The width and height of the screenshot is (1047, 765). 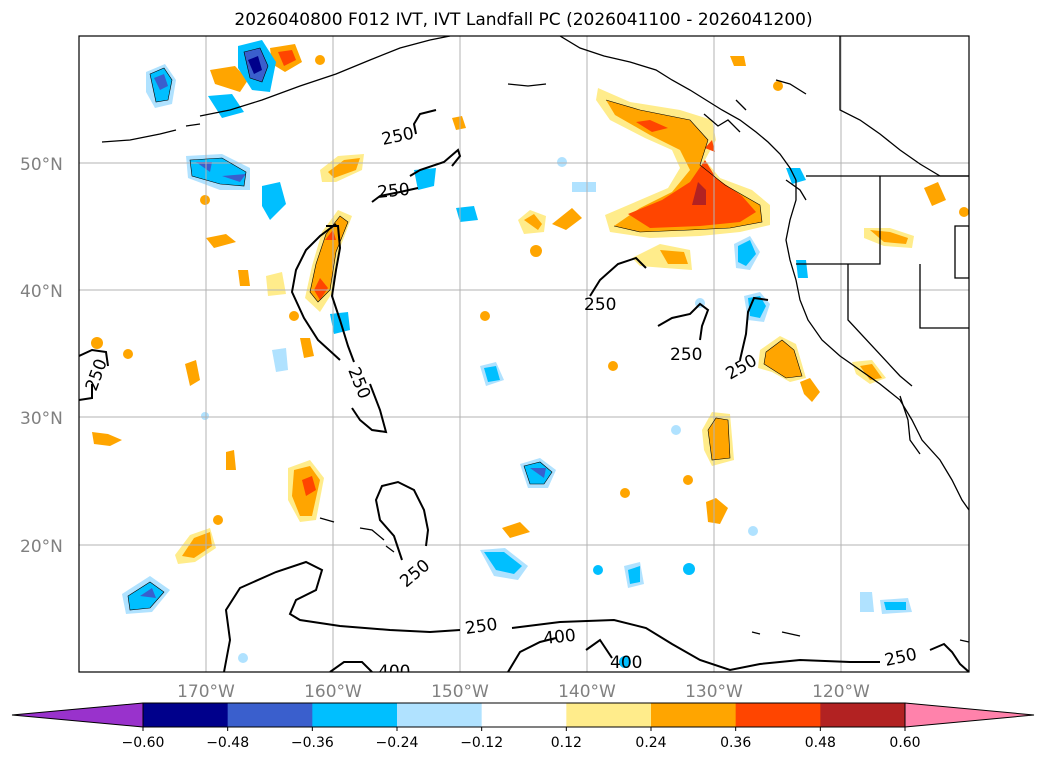 I want to click on lat-label: 40°N, so click(x=41, y=292).